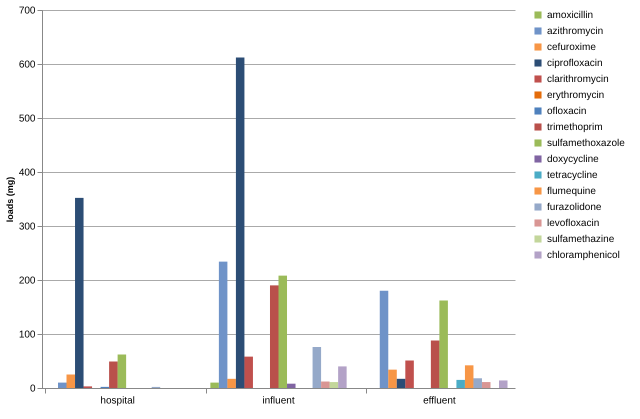 The height and width of the screenshot is (419, 640). Describe the element at coordinates (27, 119) in the screenshot. I see `y-tick-label: 500` at that location.